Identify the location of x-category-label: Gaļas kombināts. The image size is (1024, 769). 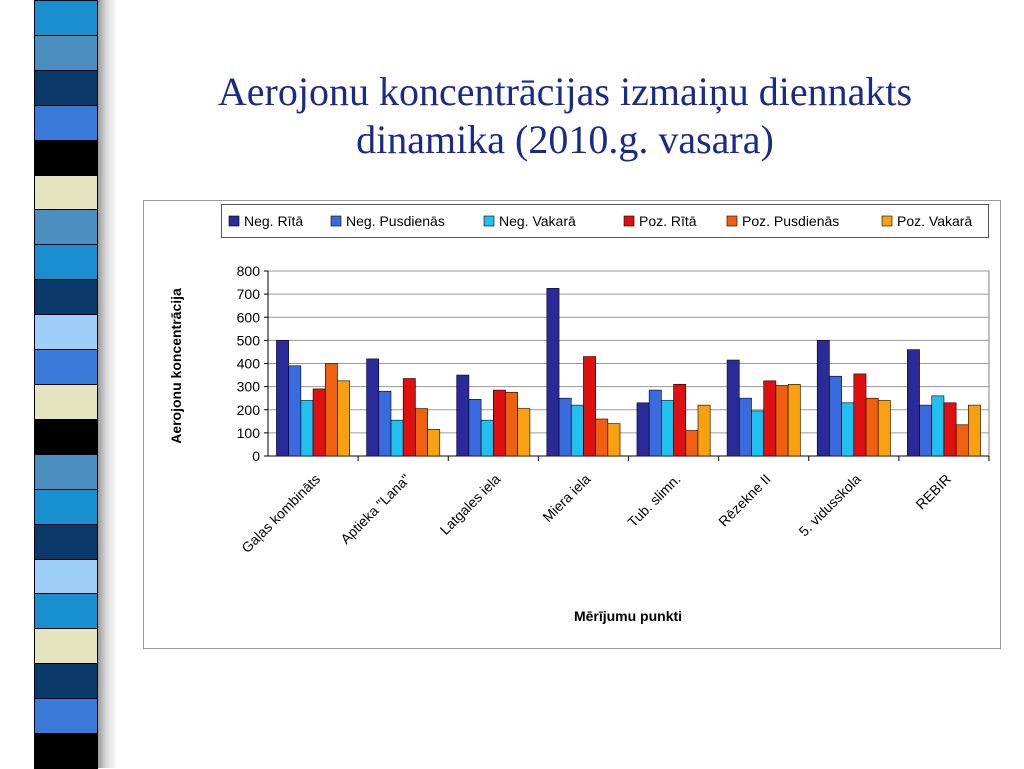
(280, 513).